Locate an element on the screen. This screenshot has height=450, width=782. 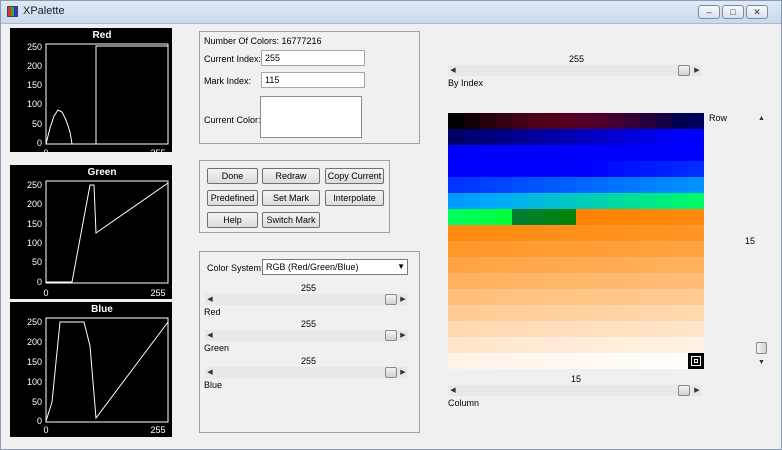
close-icon: ✕ is located at coordinates (757, 12).